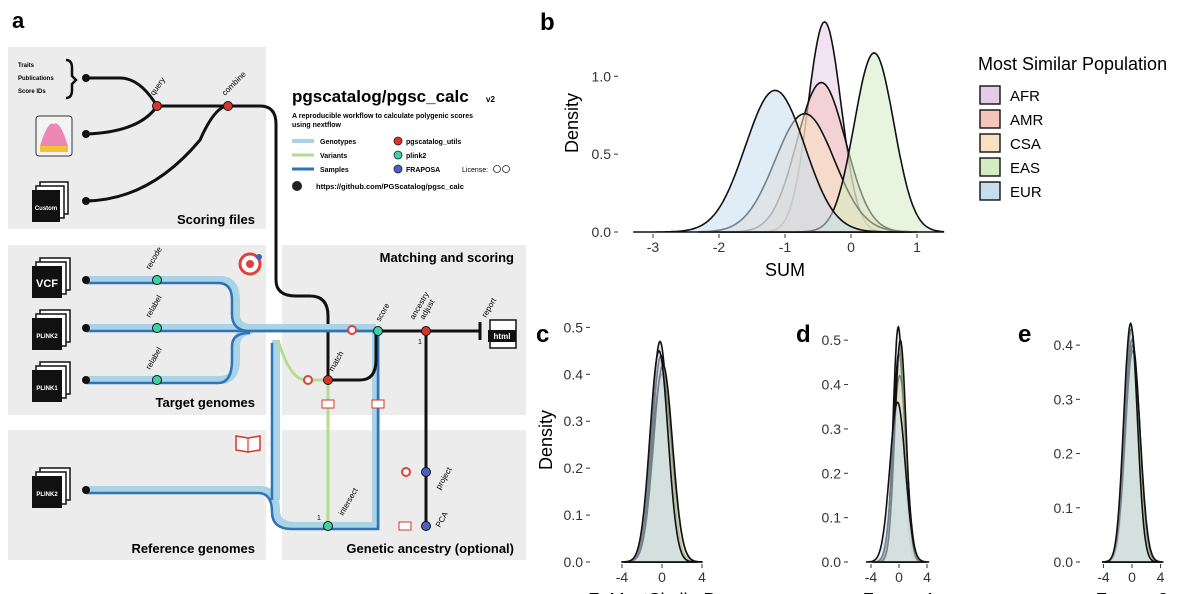 The height and width of the screenshot is (594, 1204). Describe the element at coordinates (378, 331) in the screenshot. I see `node-score` at that location.